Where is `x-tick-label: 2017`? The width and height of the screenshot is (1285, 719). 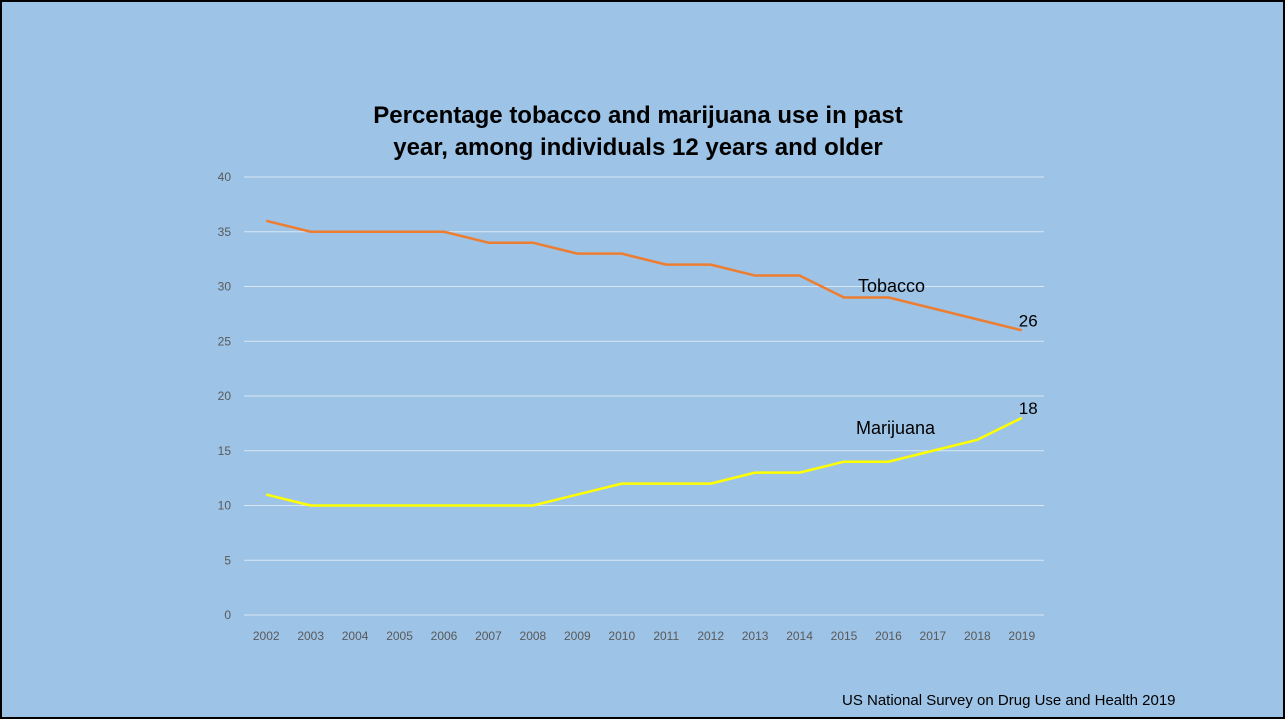
x-tick-label: 2017 is located at coordinates (933, 636).